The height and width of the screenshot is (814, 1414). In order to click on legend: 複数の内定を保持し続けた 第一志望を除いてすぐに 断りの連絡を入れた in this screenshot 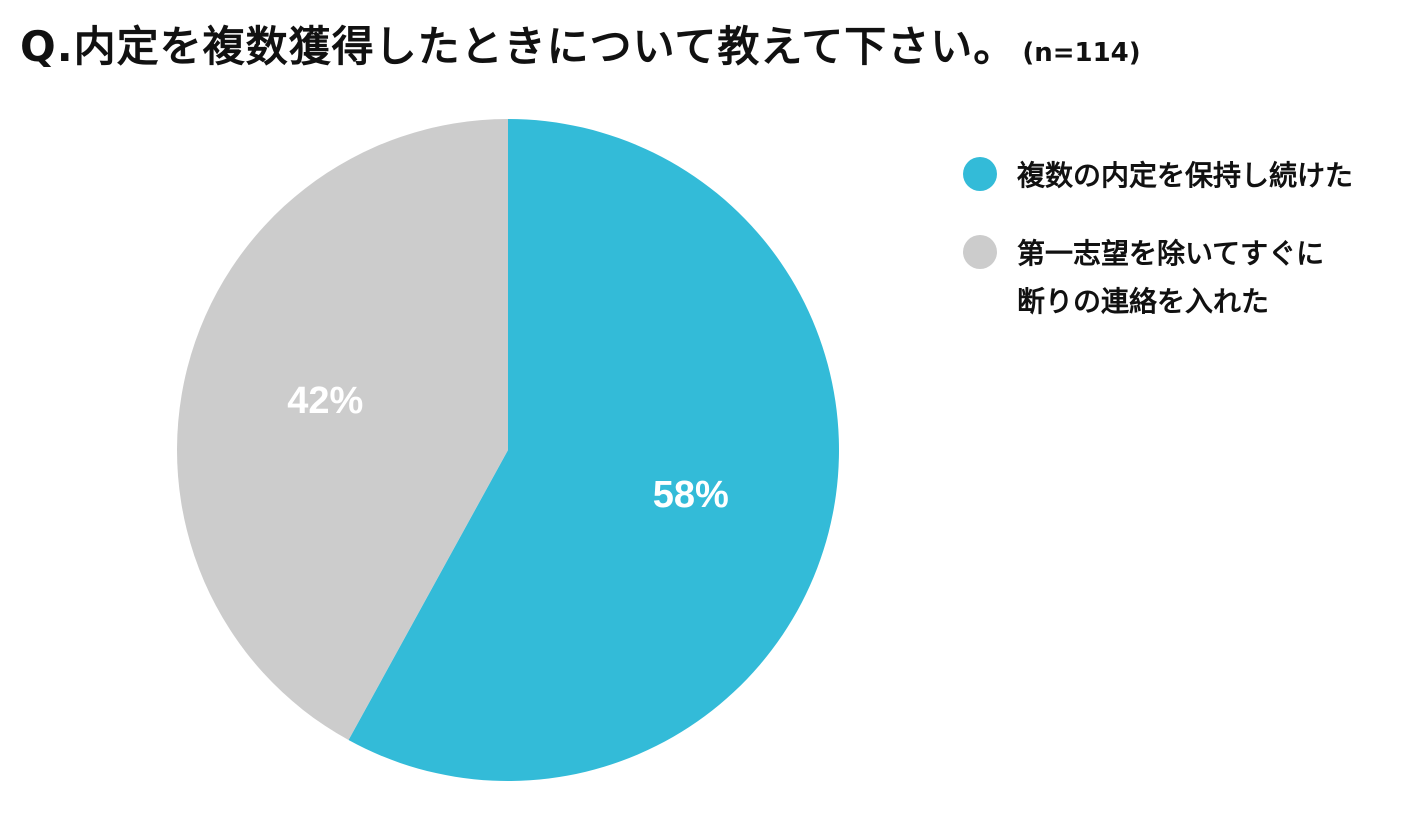, I will do `click(1183, 254)`.